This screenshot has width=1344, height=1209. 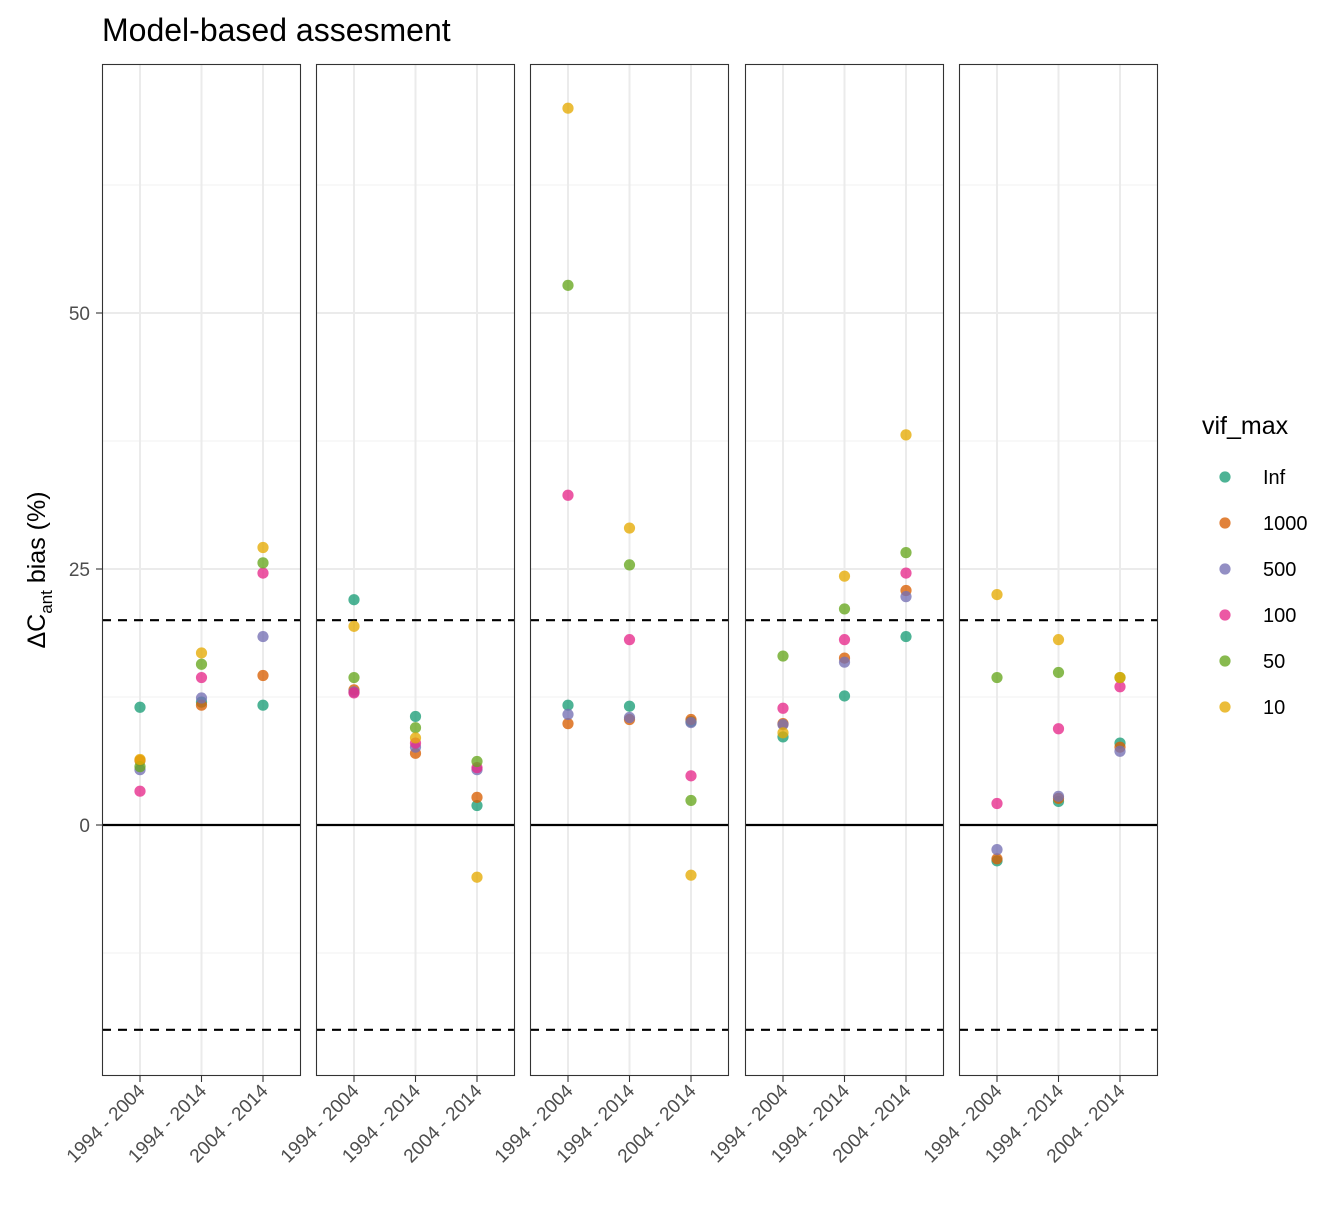 I want to click on legend-item: 50, so click(x=1252, y=662).